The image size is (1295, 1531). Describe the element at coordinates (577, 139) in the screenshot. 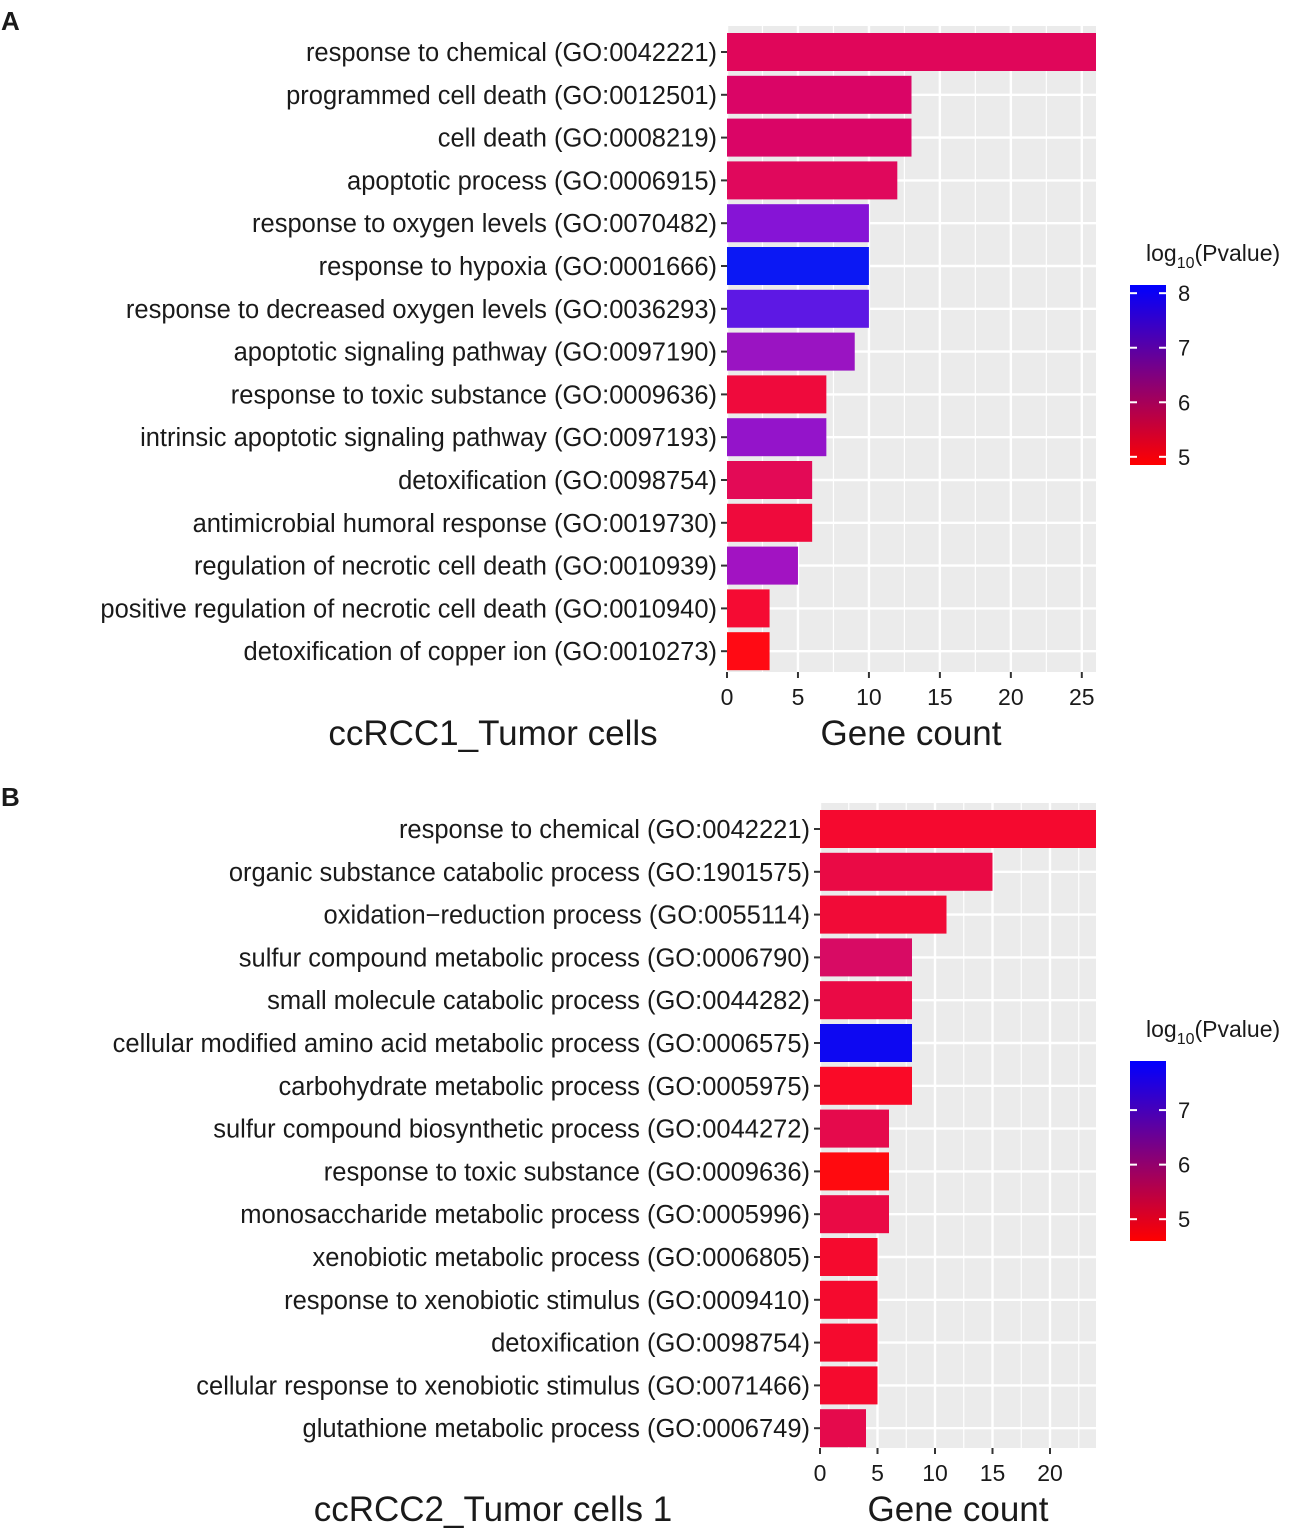

I see `category-label: cell death (GO:0008219)` at that location.